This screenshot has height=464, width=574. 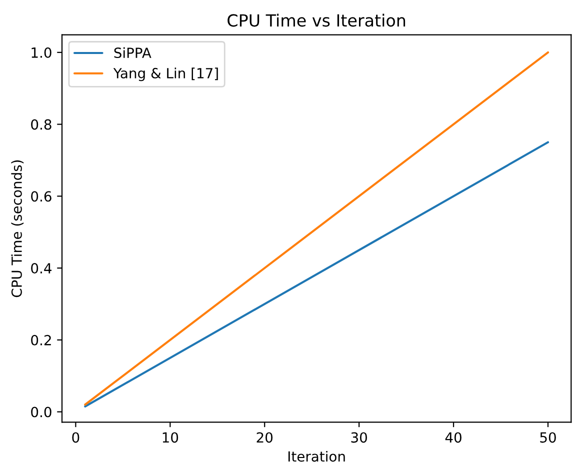 I want to click on y-tick-label: 0.8, so click(x=41, y=124).